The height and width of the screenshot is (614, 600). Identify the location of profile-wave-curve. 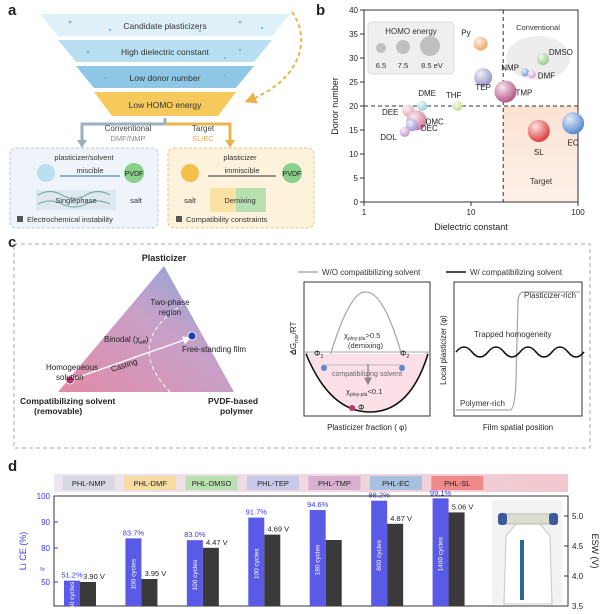
(520, 352).